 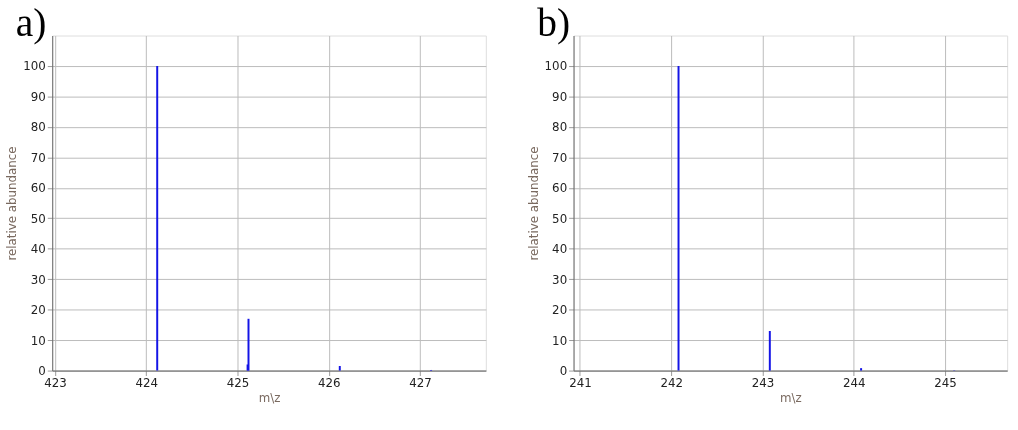 I want to click on x-tick-label: 423, so click(x=55, y=382).